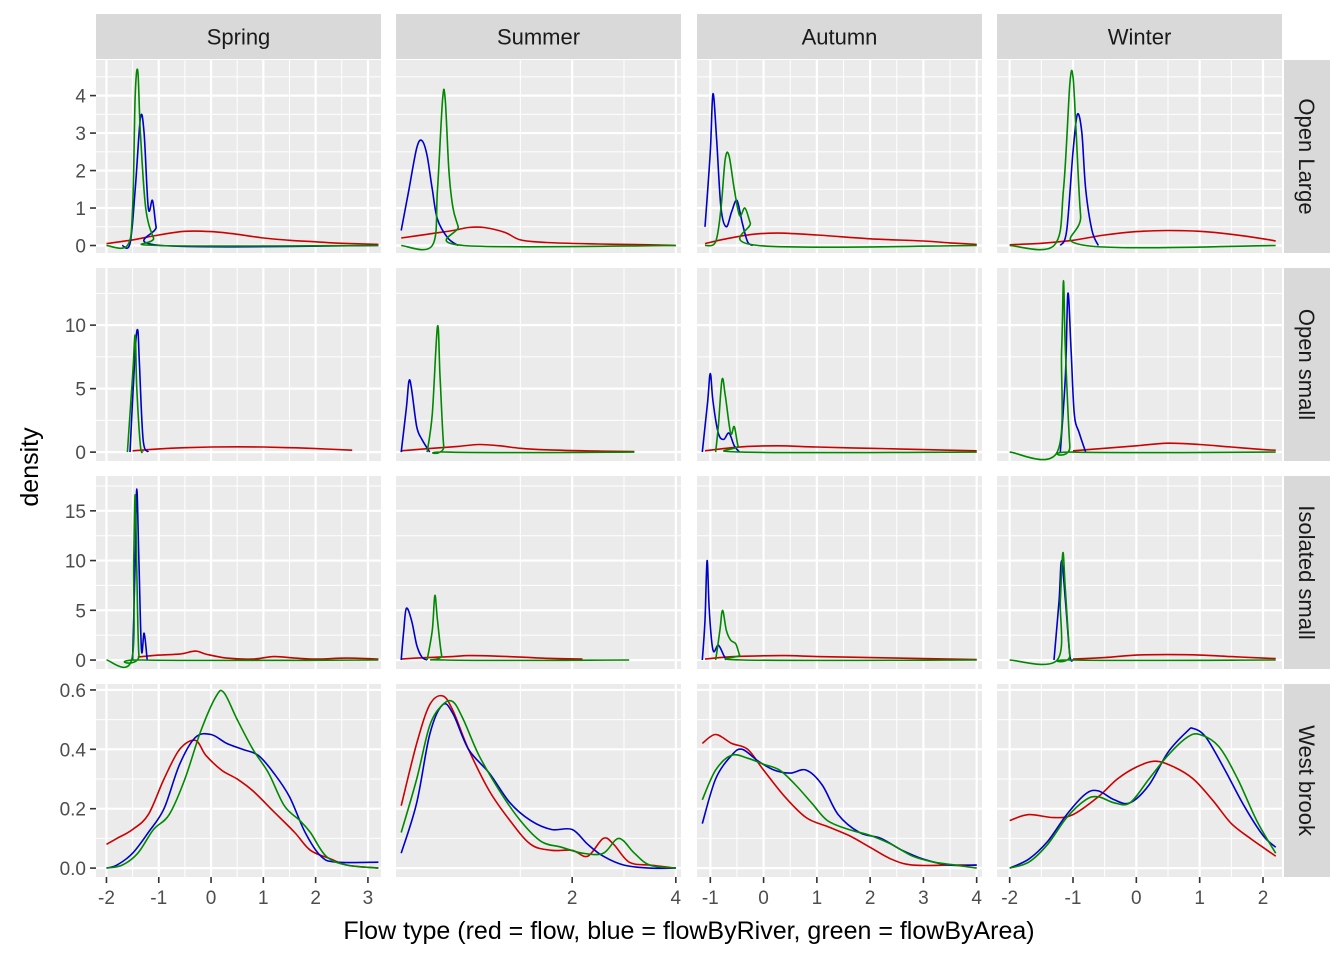  Describe the element at coordinates (75, 562) in the screenshot. I see `y-tick-label: 10` at that location.